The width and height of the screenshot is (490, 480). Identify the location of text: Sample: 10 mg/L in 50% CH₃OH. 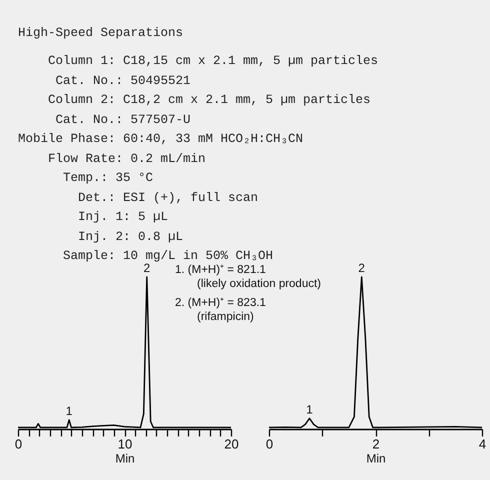
(168, 256).